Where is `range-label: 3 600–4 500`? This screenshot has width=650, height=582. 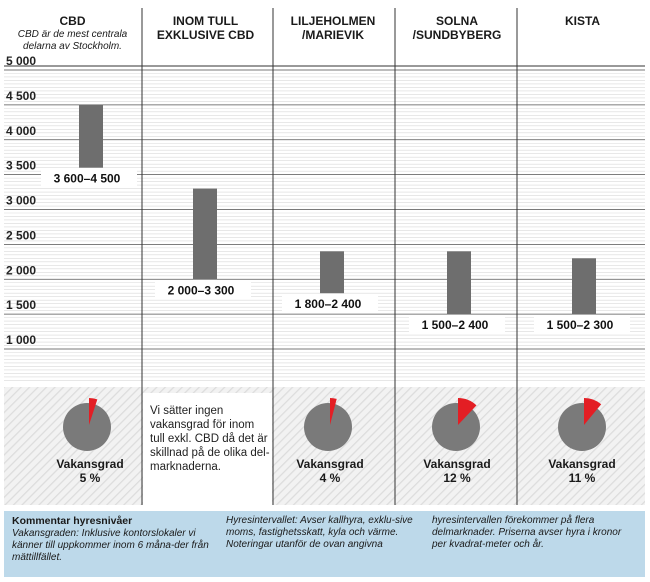 range-label: 3 600–4 500 is located at coordinates (87, 179).